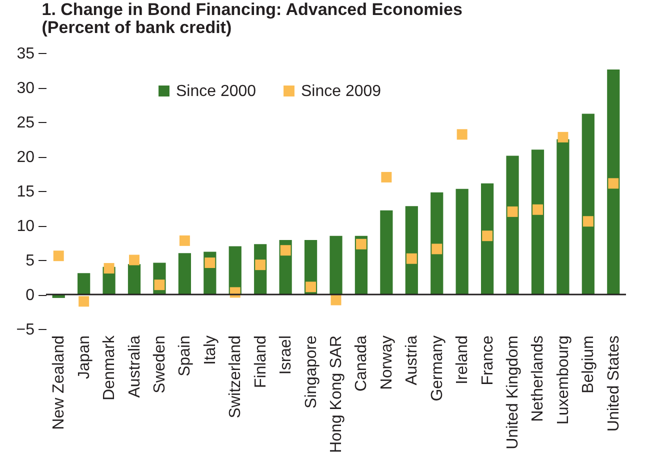 This screenshot has height=466, width=645. I want to click on x-tick-label: Belgium, so click(589, 365).